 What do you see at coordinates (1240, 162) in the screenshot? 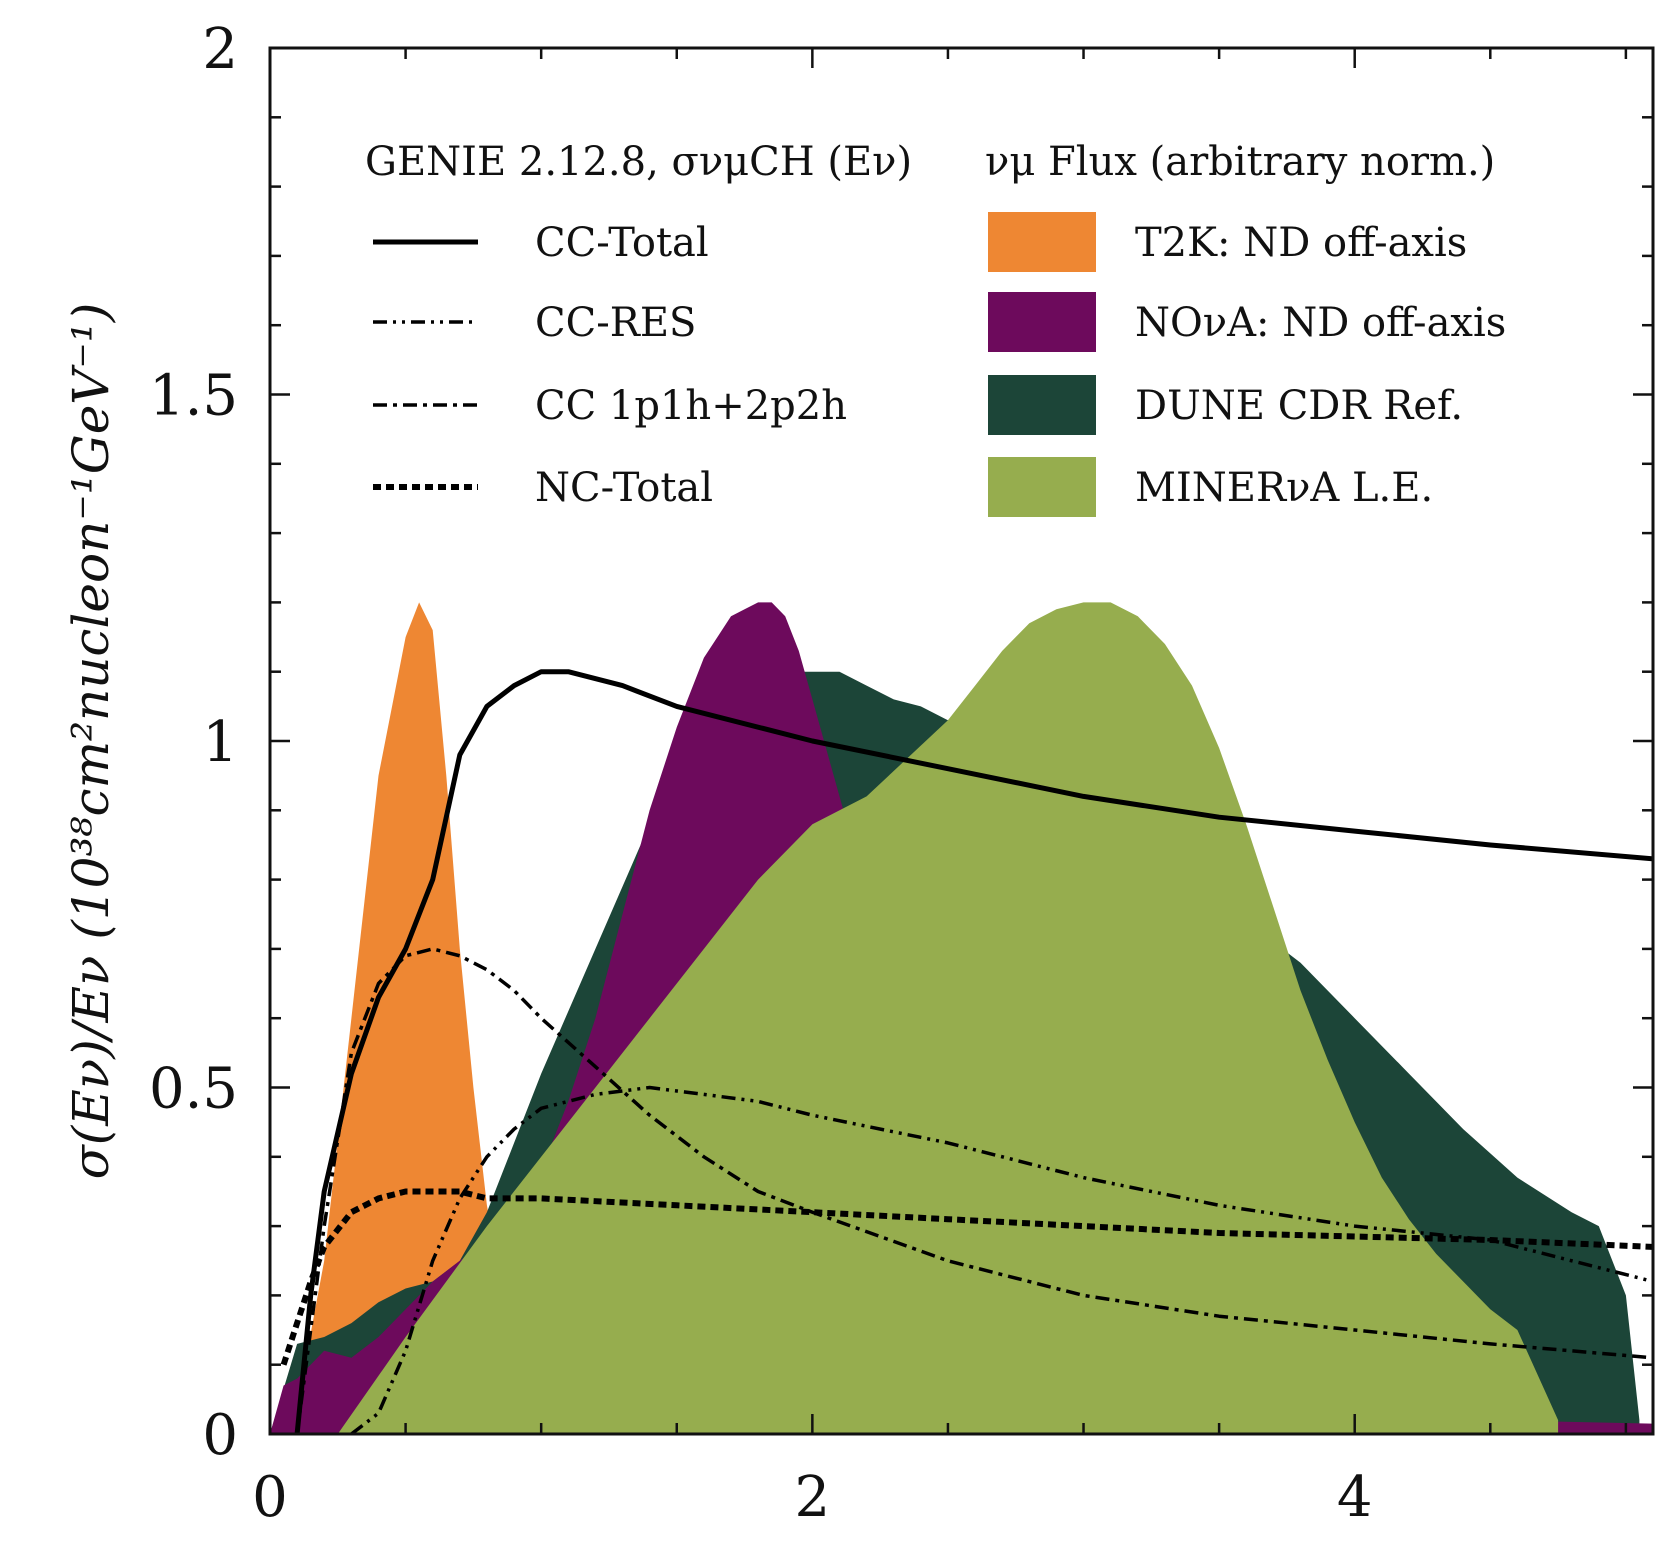
I see `legend-flux-header: νμ Flux (arbitrary norm.)` at bounding box center [1240, 162].